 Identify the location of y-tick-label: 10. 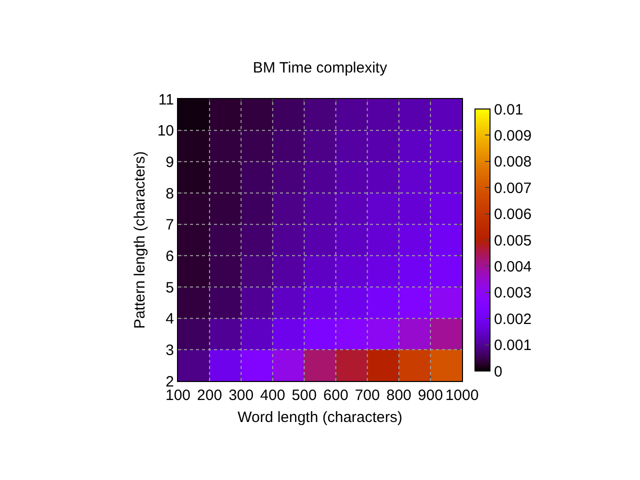
(165, 131).